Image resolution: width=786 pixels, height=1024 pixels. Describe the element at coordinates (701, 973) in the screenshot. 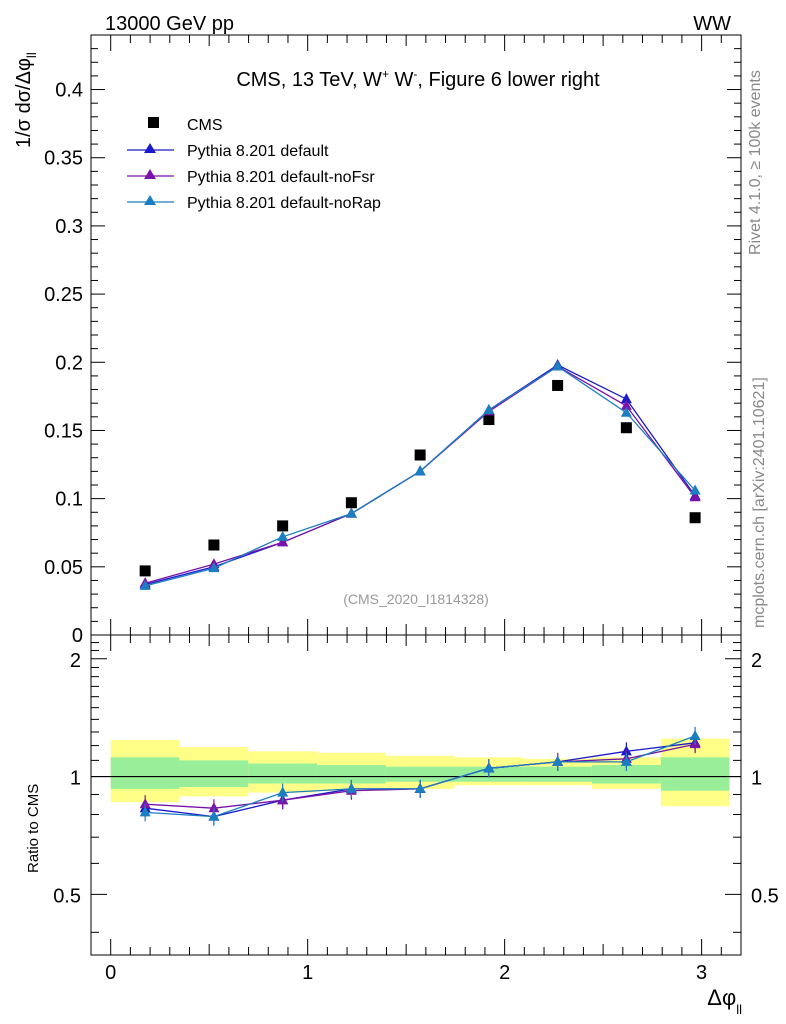

I see `x-tick-label: 3` at that location.